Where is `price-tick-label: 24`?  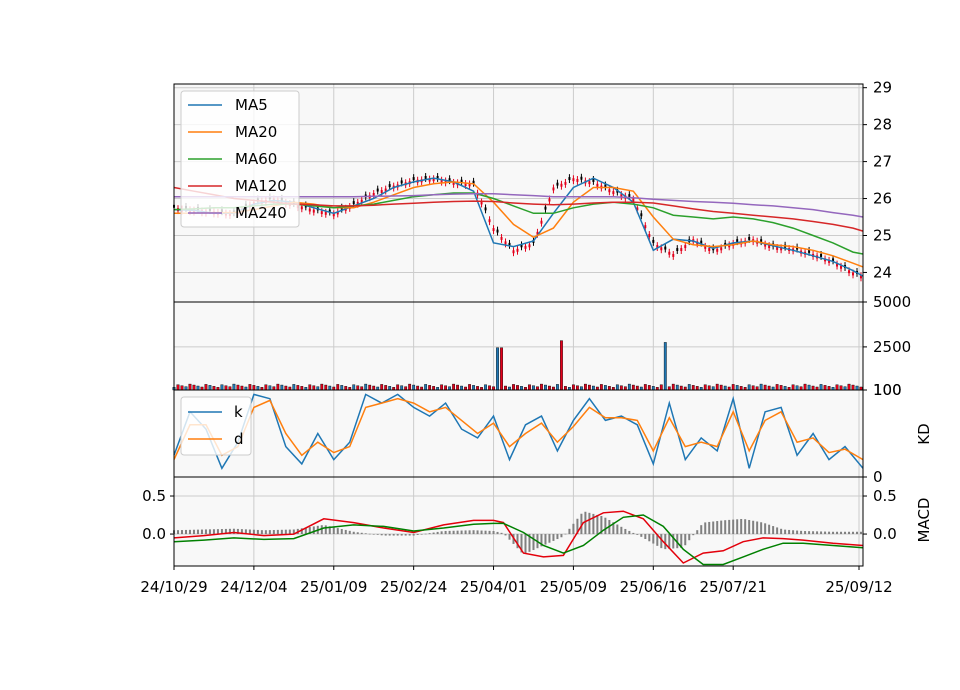
price-tick-label: 24 is located at coordinates (882, 272).